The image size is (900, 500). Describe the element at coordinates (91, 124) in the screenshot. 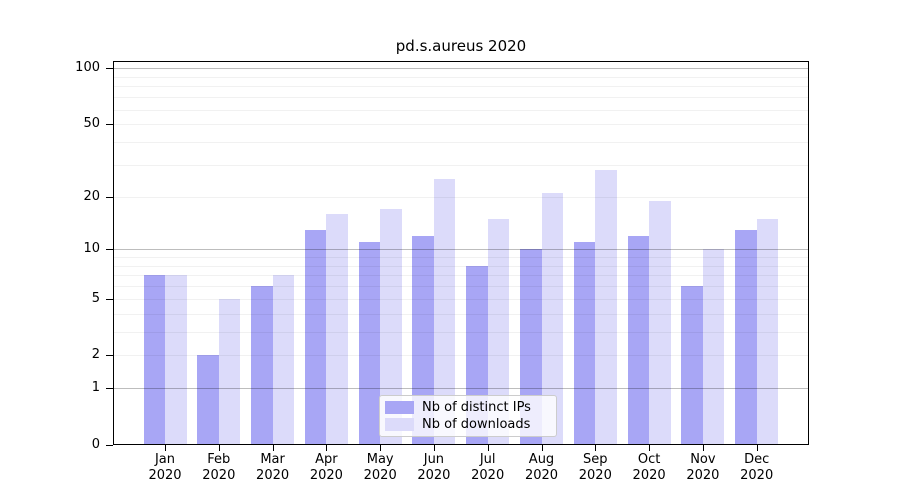

I see `y-tick-label: 50` at that location.